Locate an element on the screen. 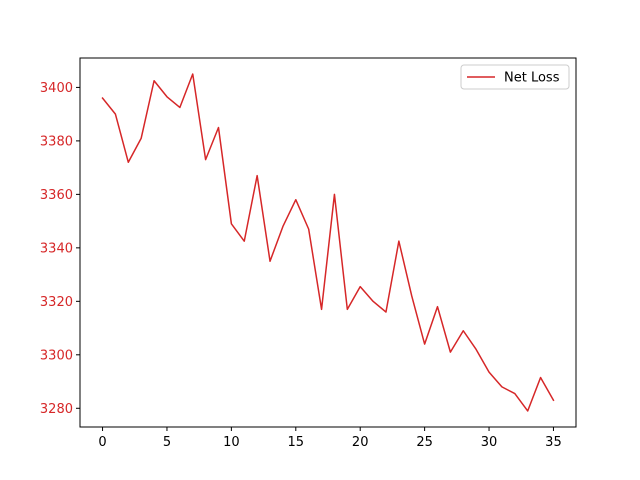 The image size is (640, 480). x-tick-label: 35 is located at coordinates (553, 442).